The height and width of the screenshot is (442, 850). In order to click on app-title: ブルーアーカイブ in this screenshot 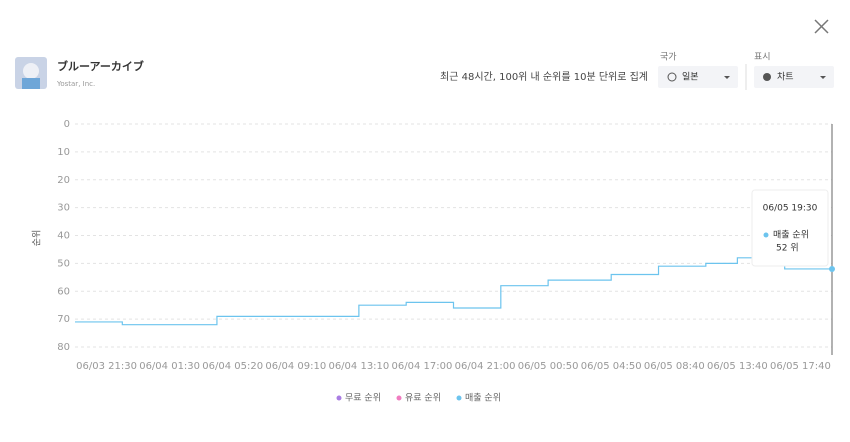, I will do `click(100, 66)`.